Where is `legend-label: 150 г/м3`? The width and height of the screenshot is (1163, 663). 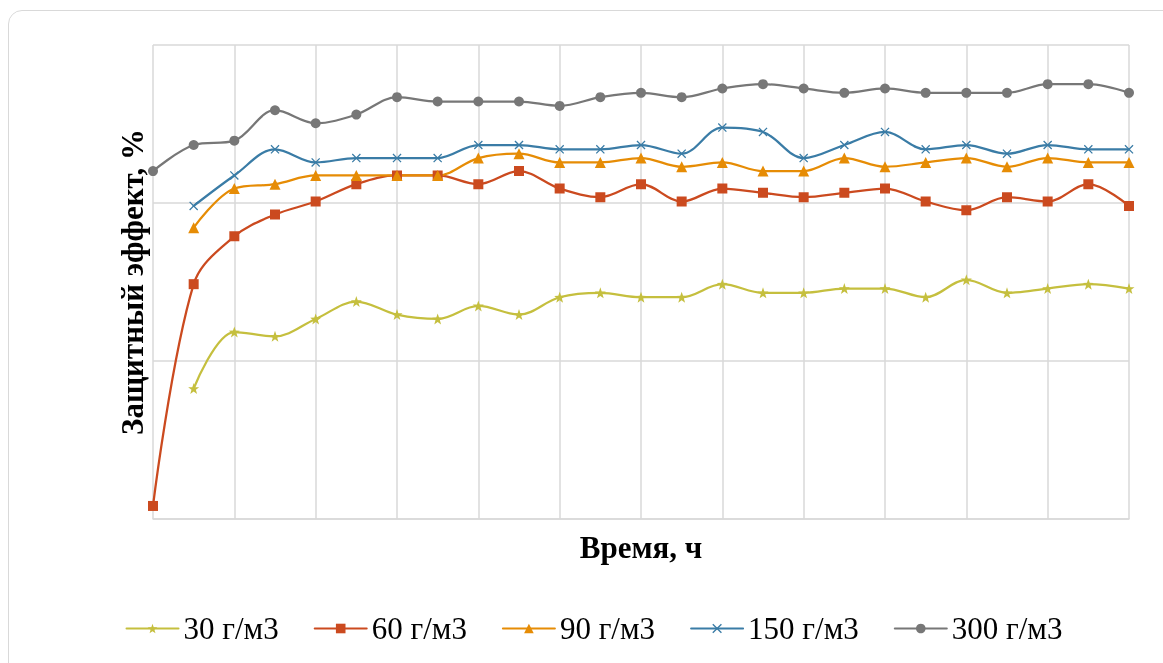 legend-label: 150 г/м3 is located at coordinates (803, 628).